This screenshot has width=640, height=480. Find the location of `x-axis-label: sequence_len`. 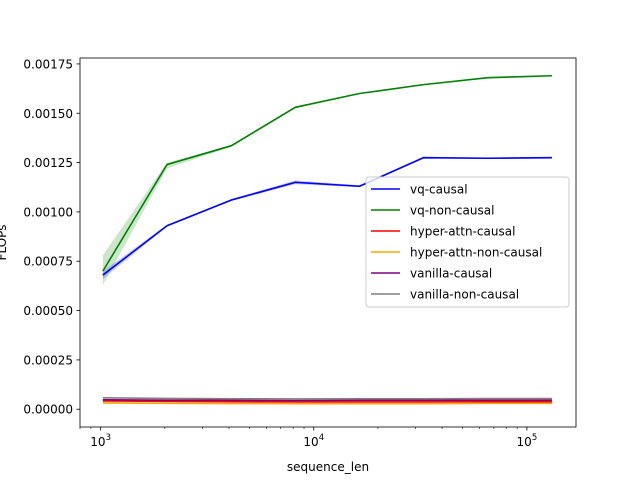

x-axis-label: sequence_len is located at coordinates (328, 467).